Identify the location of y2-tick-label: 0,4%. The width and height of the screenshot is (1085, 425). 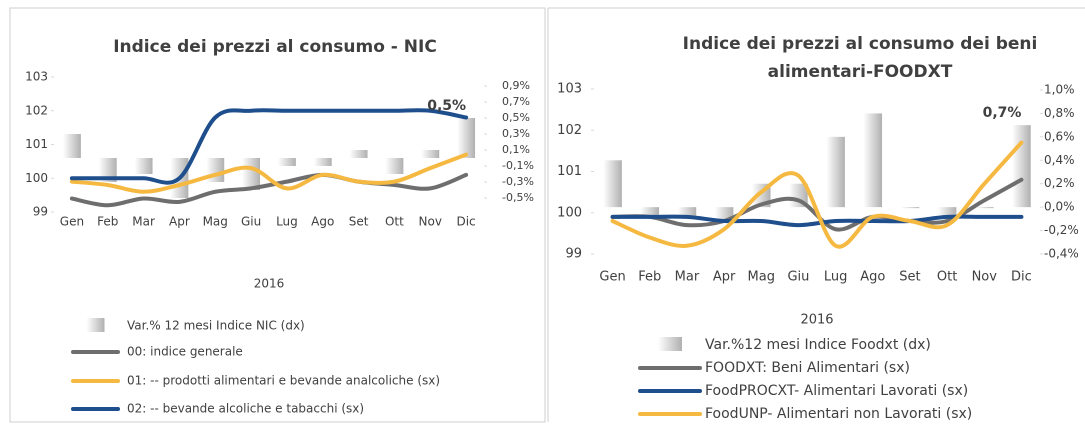
(1059, 160).